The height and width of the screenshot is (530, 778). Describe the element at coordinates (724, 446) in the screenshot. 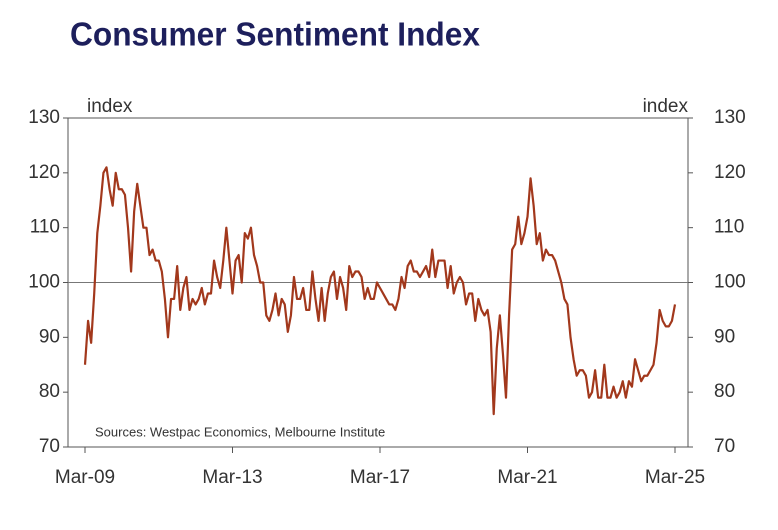

I see `y2-tick-label: 70` at that location.